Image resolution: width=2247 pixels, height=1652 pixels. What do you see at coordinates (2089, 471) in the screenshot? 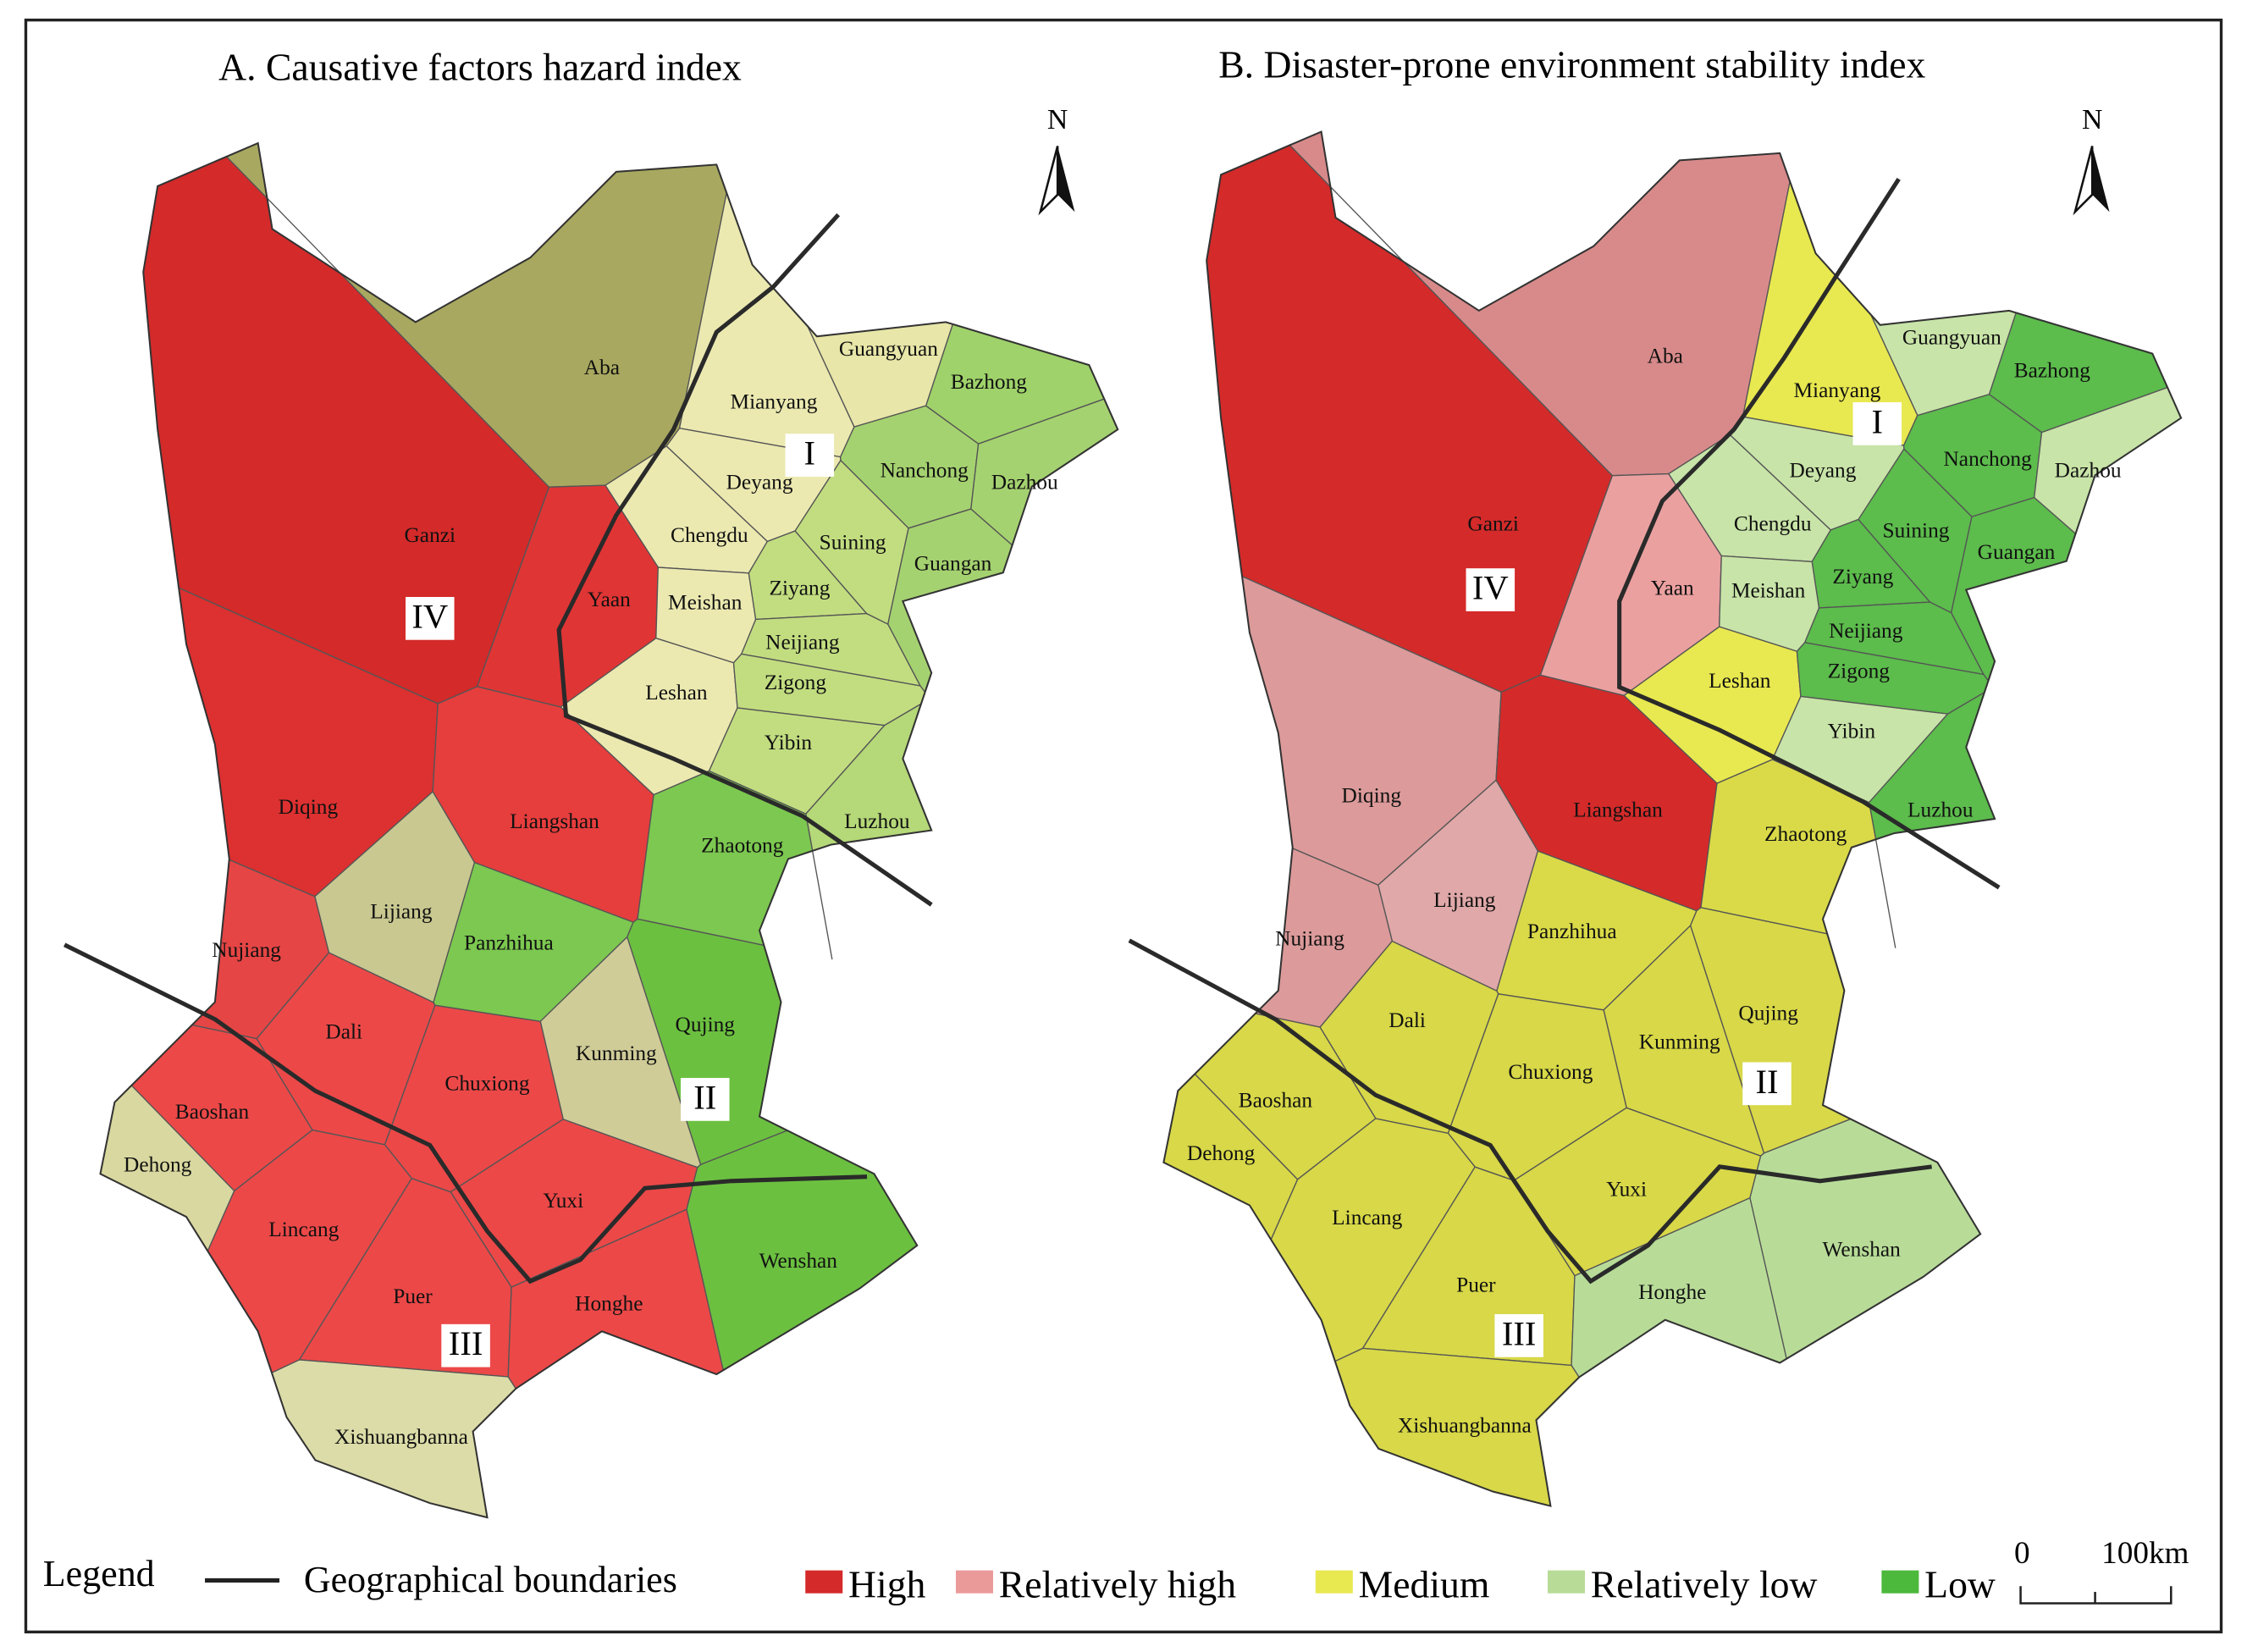
I see `region-label: Dazhou` at bounding box center [2089, 471].